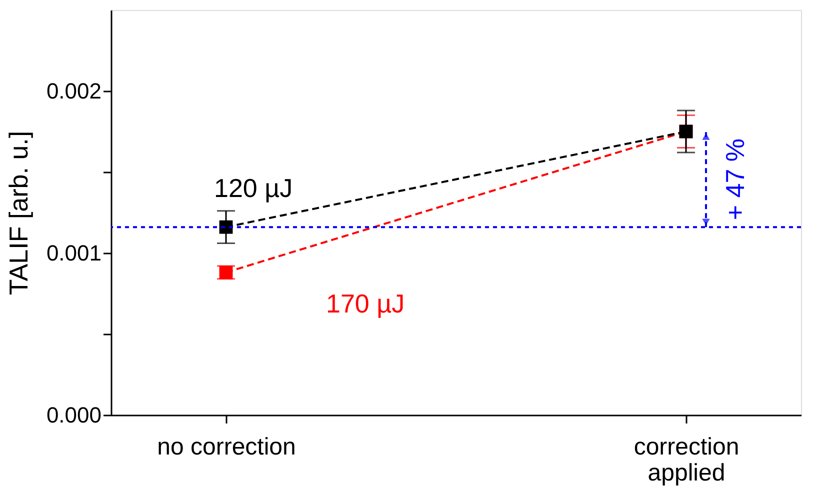  Describe the element at coordinates (74, 415) in the screenshot. I see `y-tick-label: 0.000` at that location.